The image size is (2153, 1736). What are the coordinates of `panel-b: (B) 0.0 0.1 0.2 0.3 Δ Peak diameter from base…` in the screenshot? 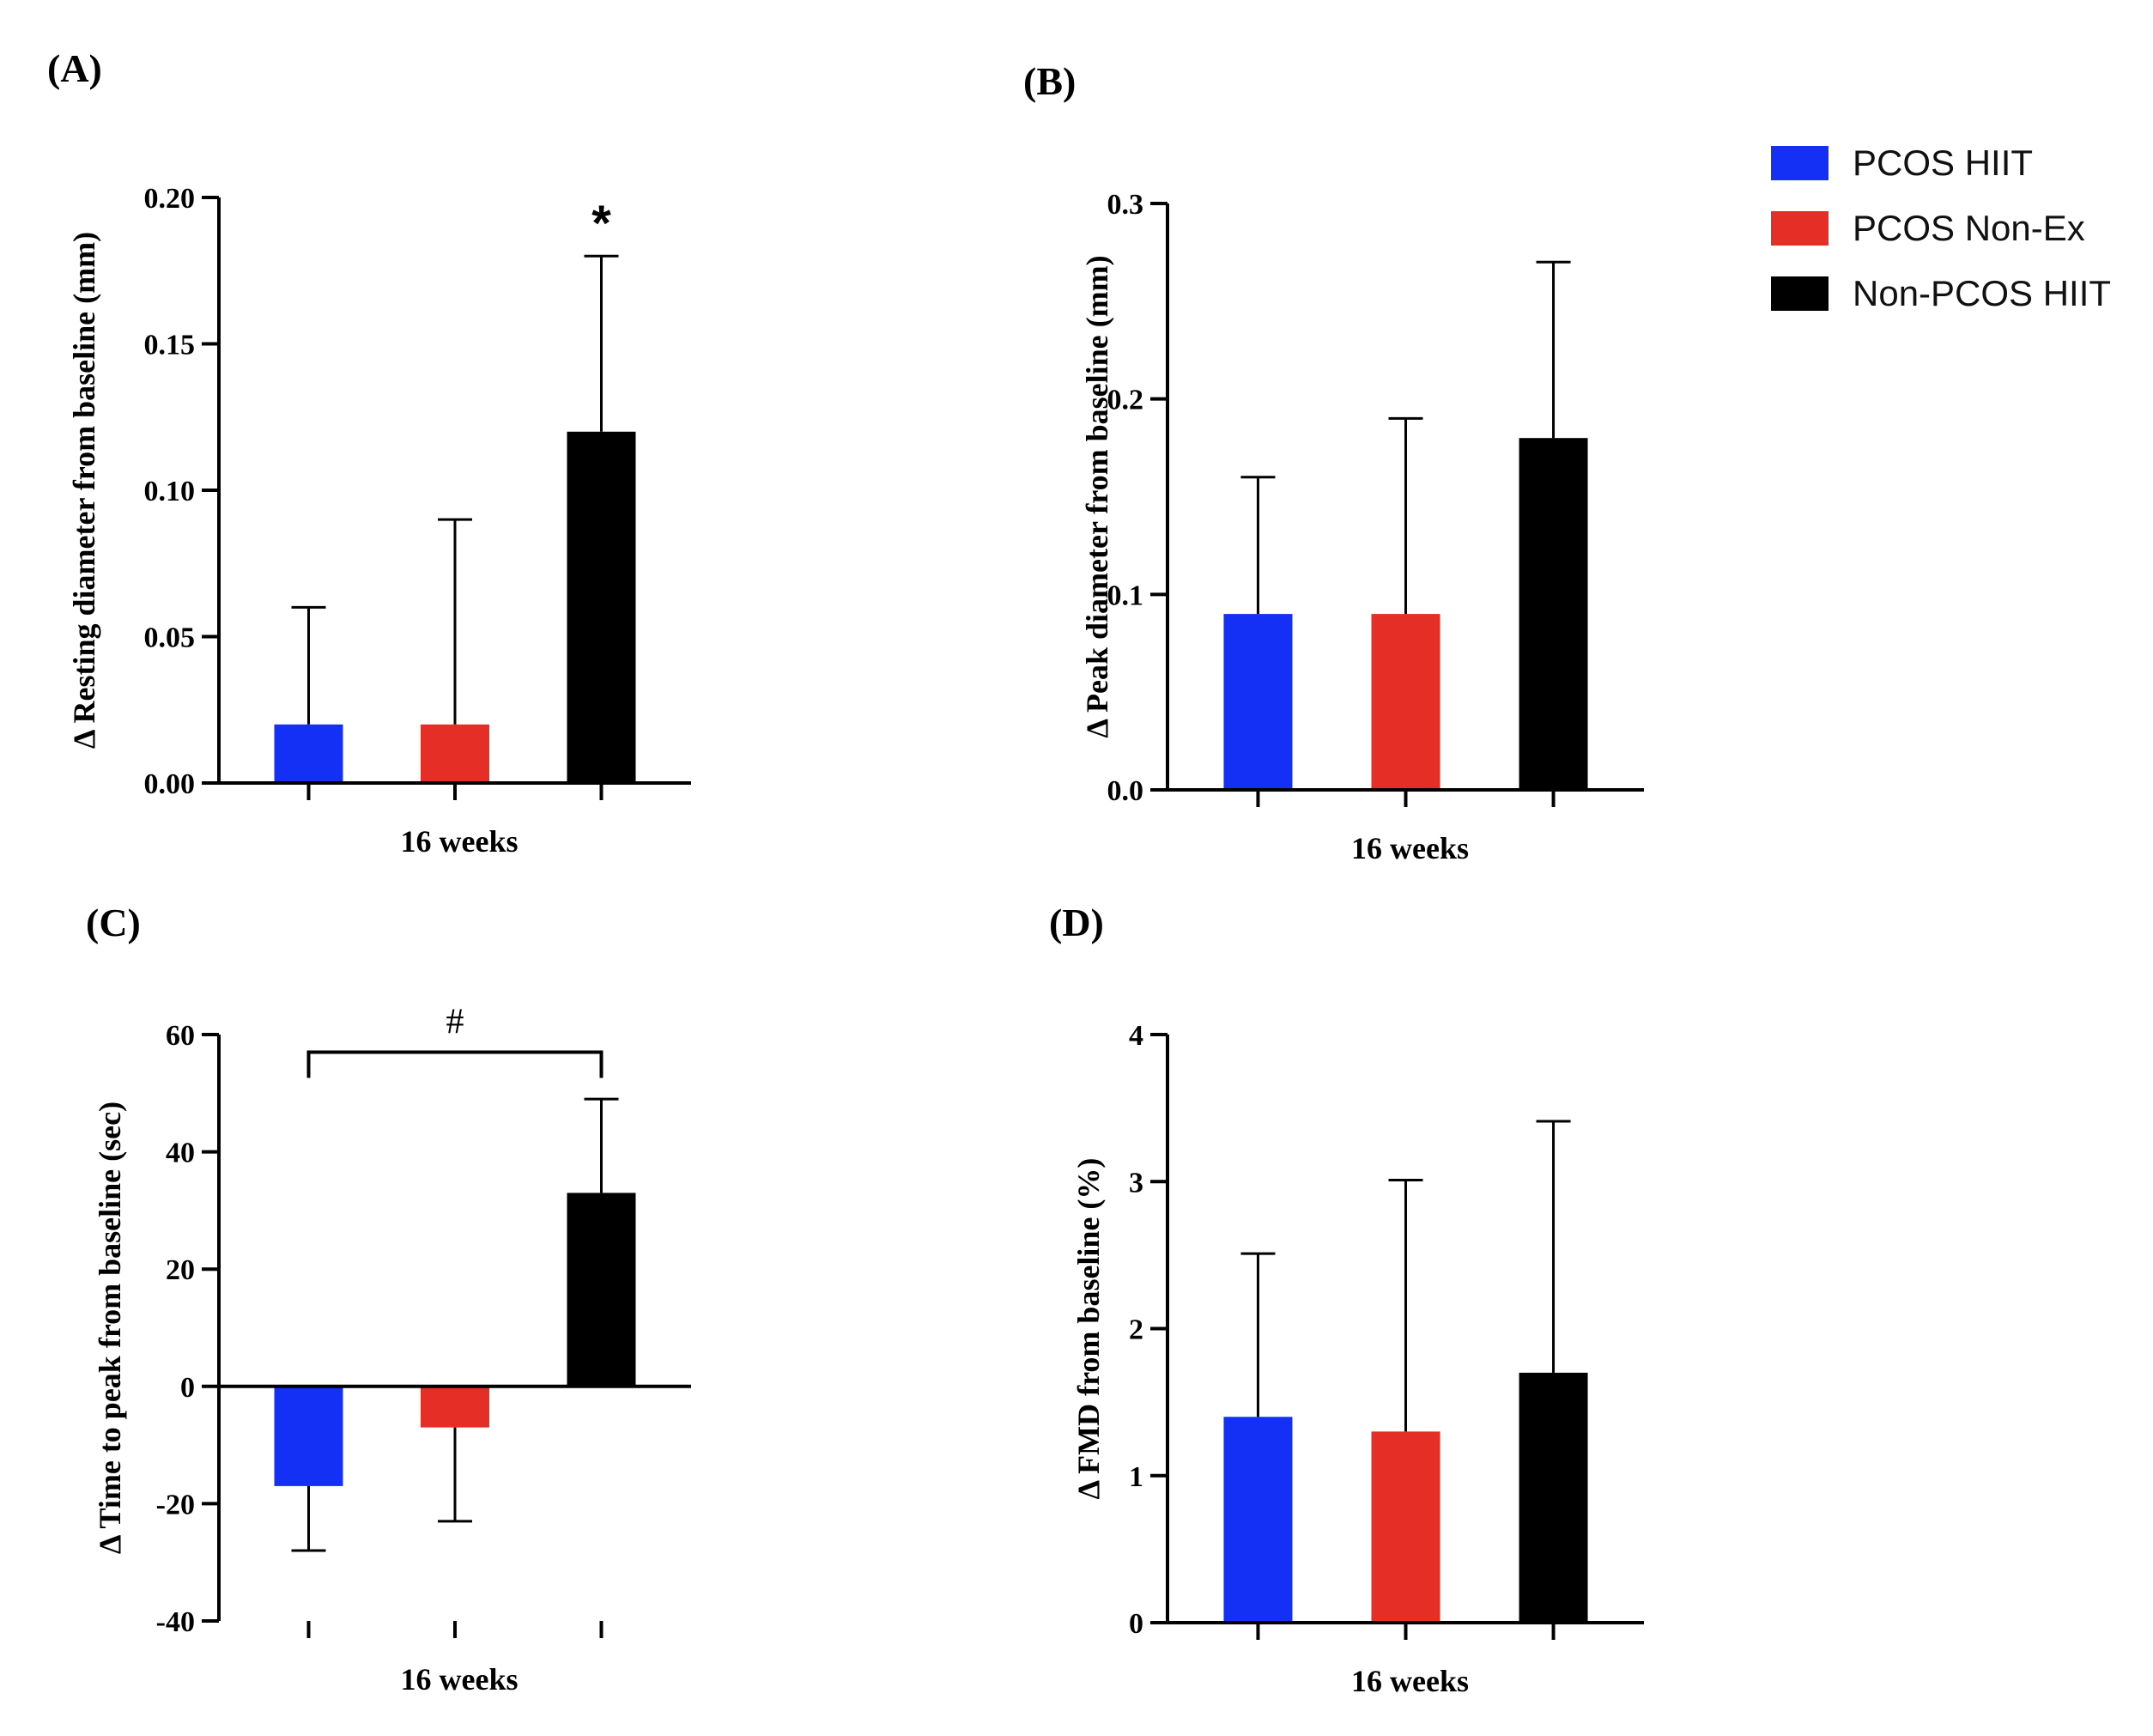 It's located at (1333, 462).